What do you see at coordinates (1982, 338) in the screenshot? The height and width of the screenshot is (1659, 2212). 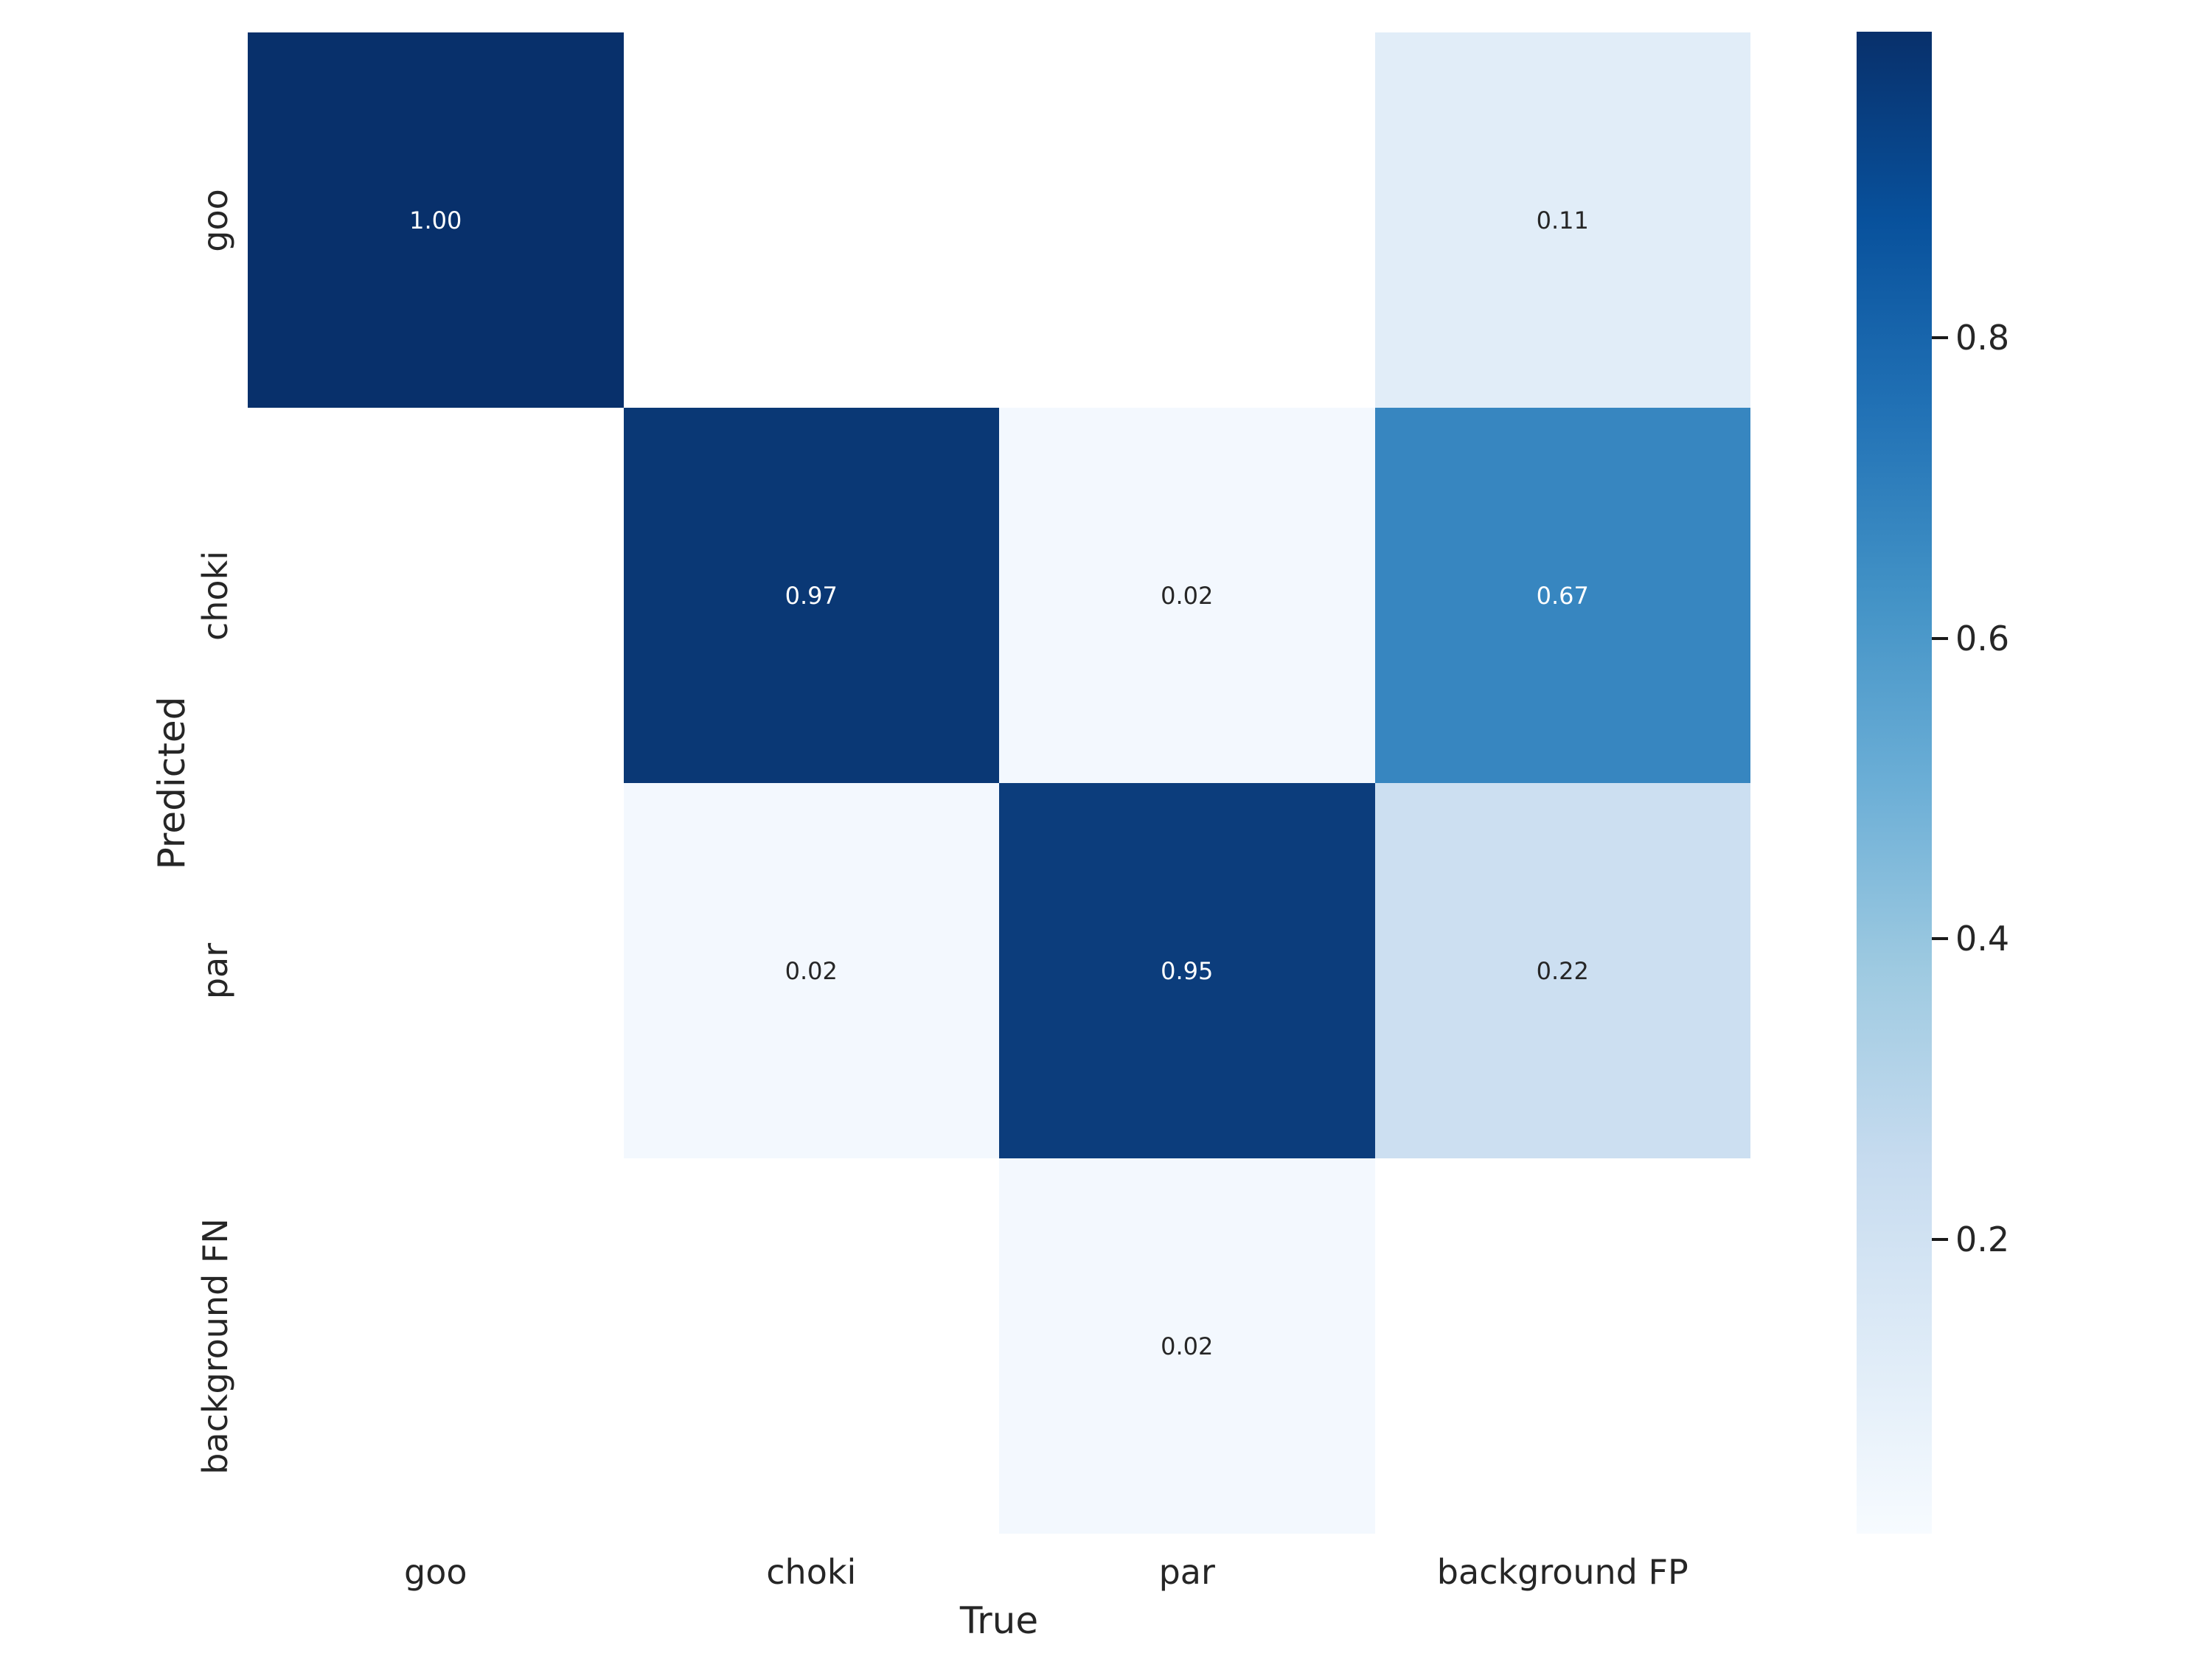 I see `colorbar-tick-label: 0.8` at bounding box center [1982, 338].